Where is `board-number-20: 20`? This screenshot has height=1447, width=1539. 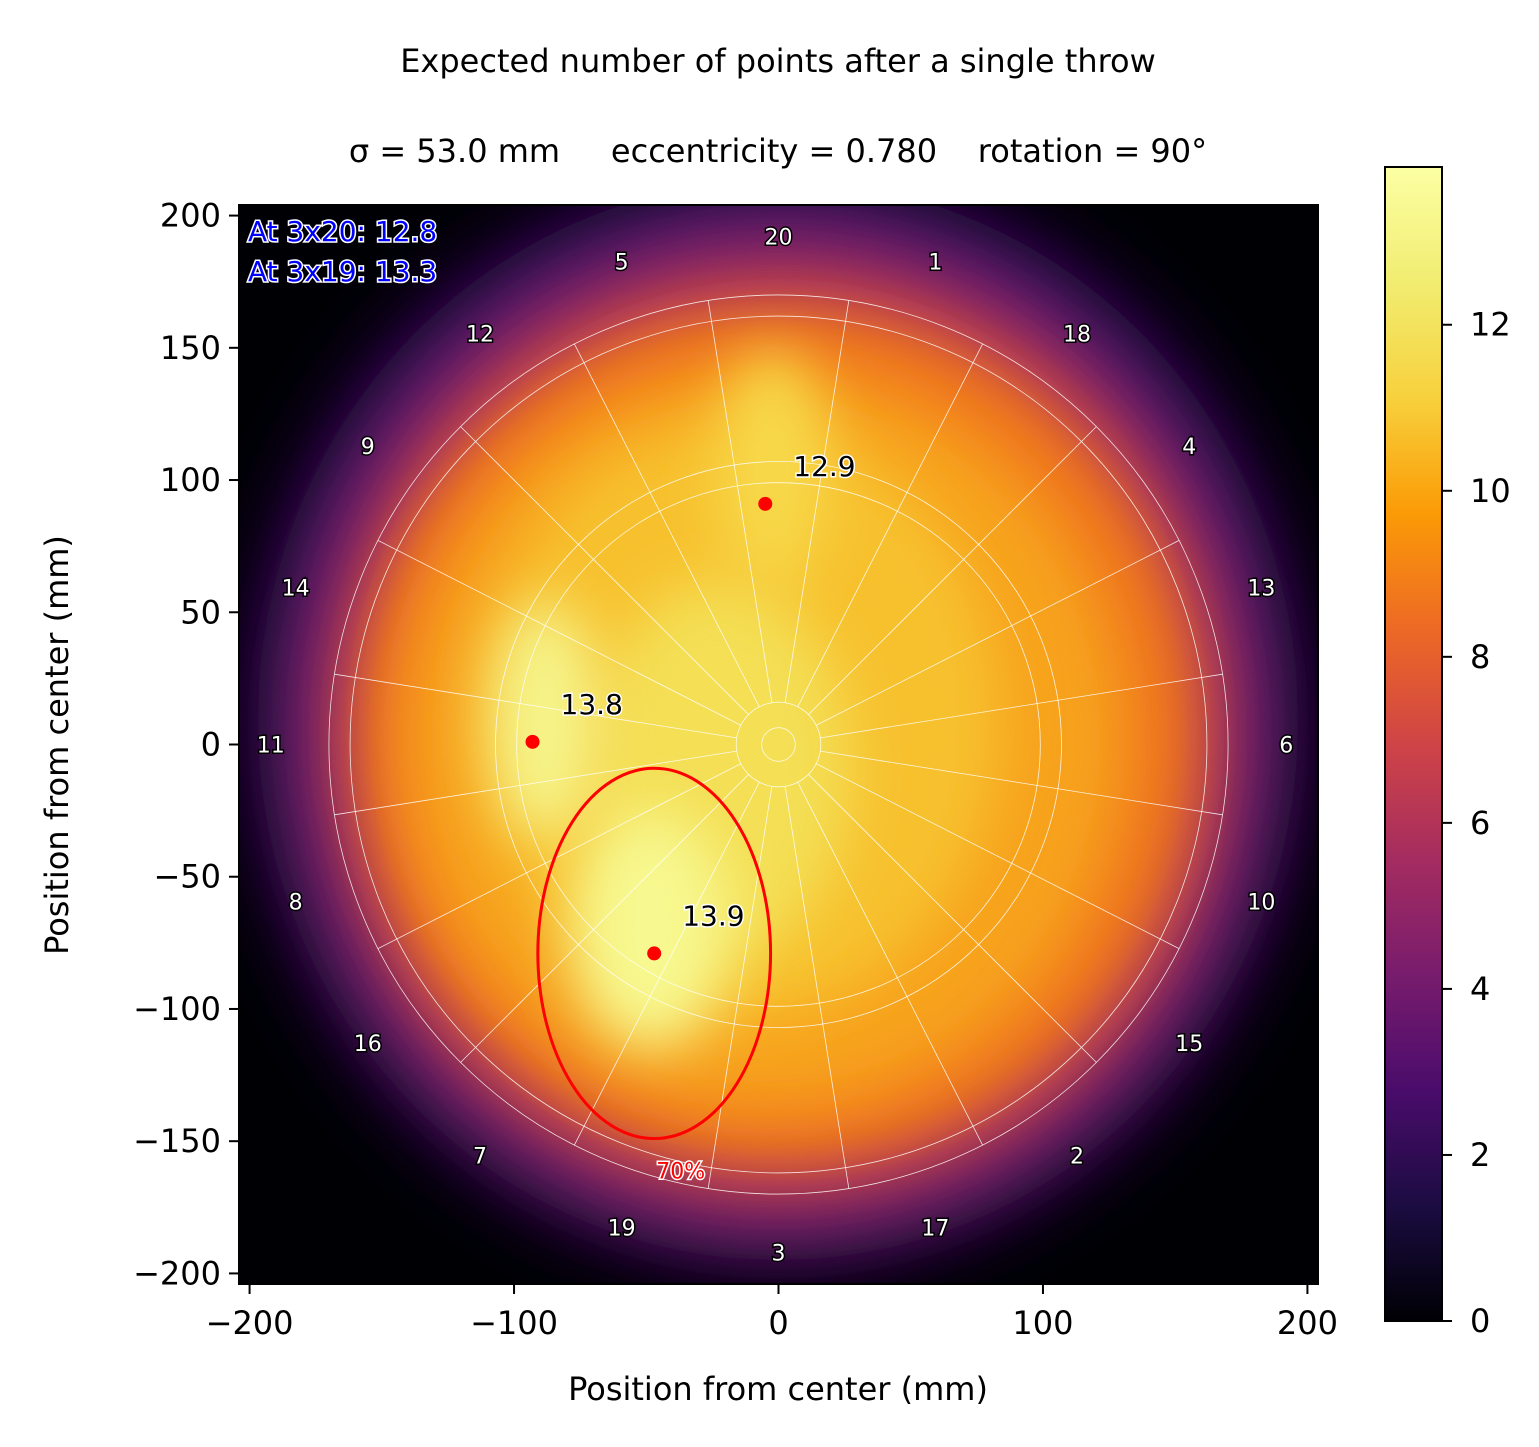
board-number-20: 20 is located at coordinates (779, 238).